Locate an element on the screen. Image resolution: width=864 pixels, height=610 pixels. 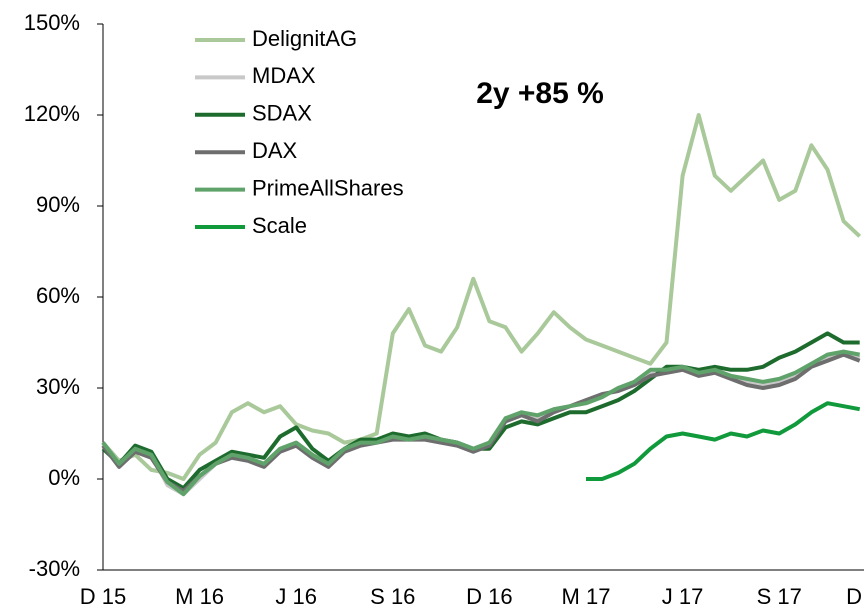
x-tick-label: S 17 is located at coordinates (779, 596).